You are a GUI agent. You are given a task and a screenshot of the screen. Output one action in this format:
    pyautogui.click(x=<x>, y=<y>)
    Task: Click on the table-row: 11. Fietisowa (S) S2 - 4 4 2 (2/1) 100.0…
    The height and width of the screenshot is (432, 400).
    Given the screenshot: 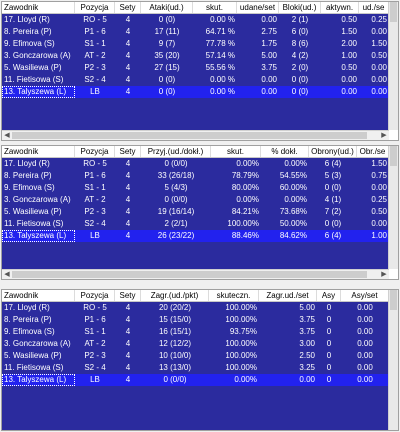 What is the action you would take?
    pyautogui.click(x=195, y=224)
    